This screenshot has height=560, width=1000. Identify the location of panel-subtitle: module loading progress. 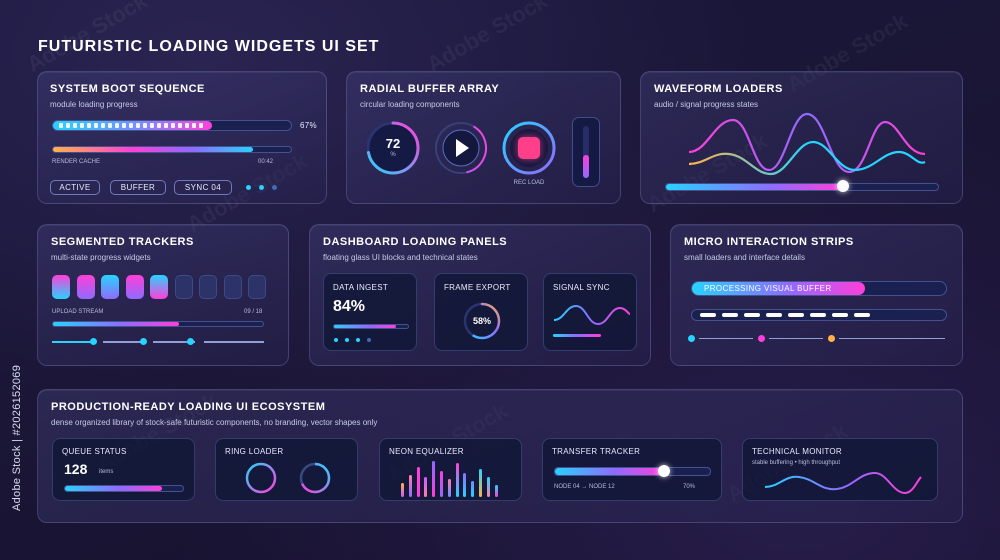
(94, 104).